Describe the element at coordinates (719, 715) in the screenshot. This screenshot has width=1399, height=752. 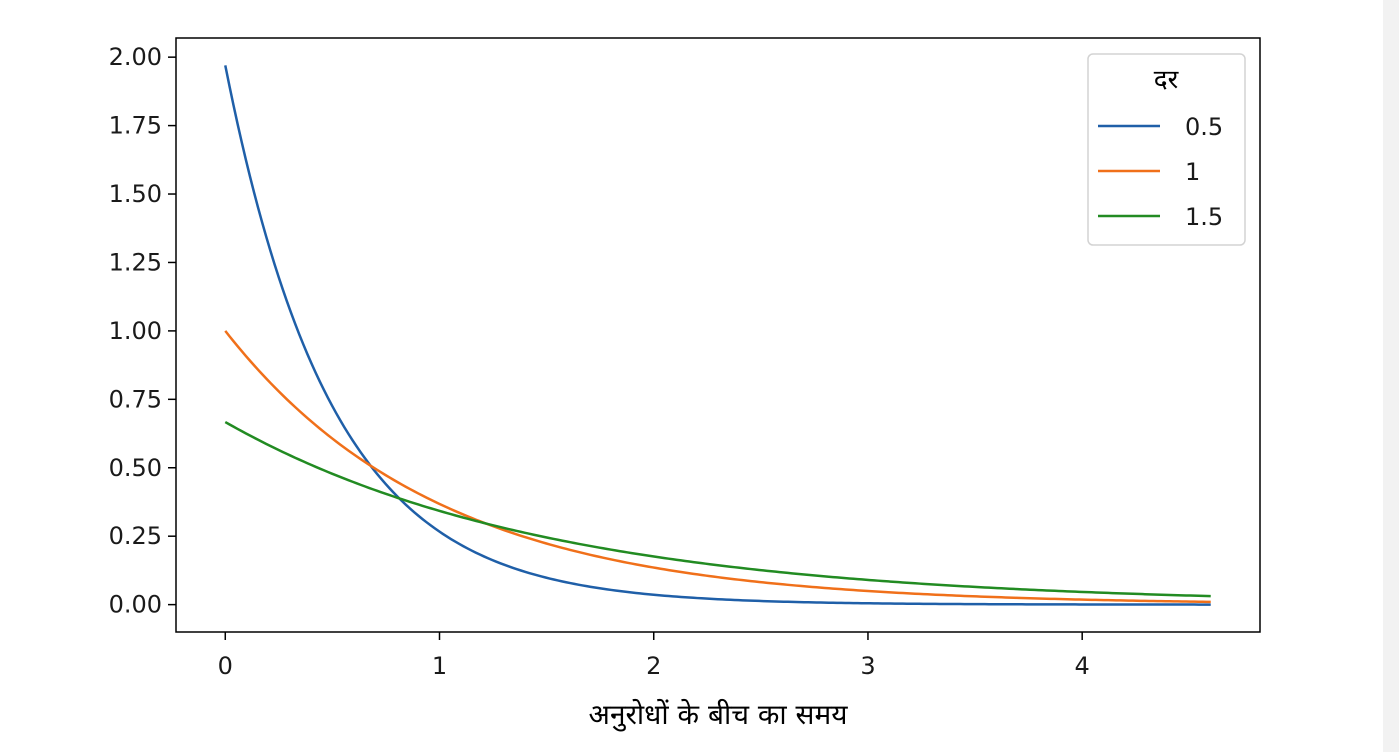
I see `x-axis-title: अनुरोधों के बीच का समय` at that location.